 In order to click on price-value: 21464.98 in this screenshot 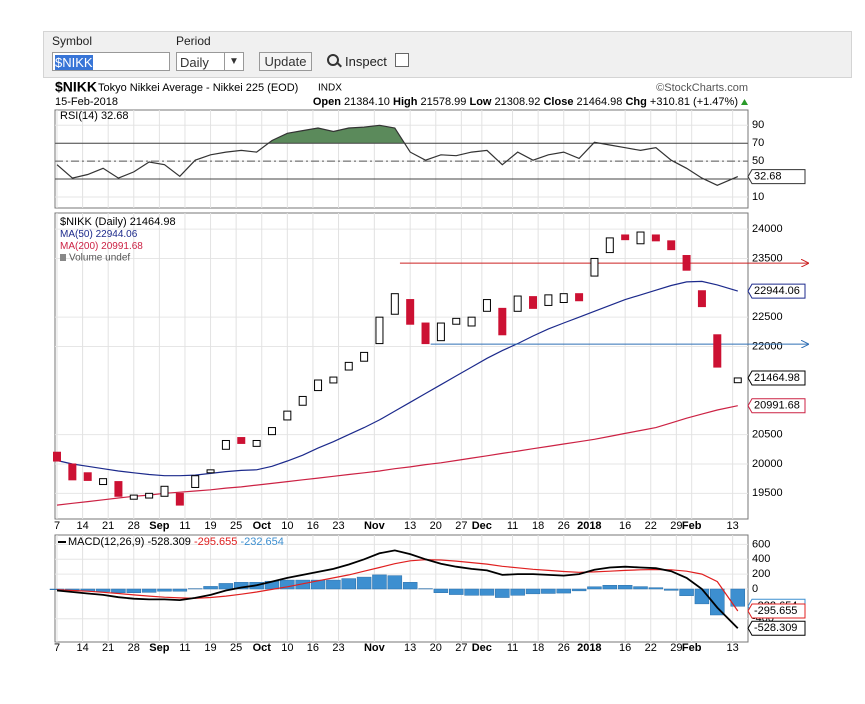, I will do `click(153, 222)`.